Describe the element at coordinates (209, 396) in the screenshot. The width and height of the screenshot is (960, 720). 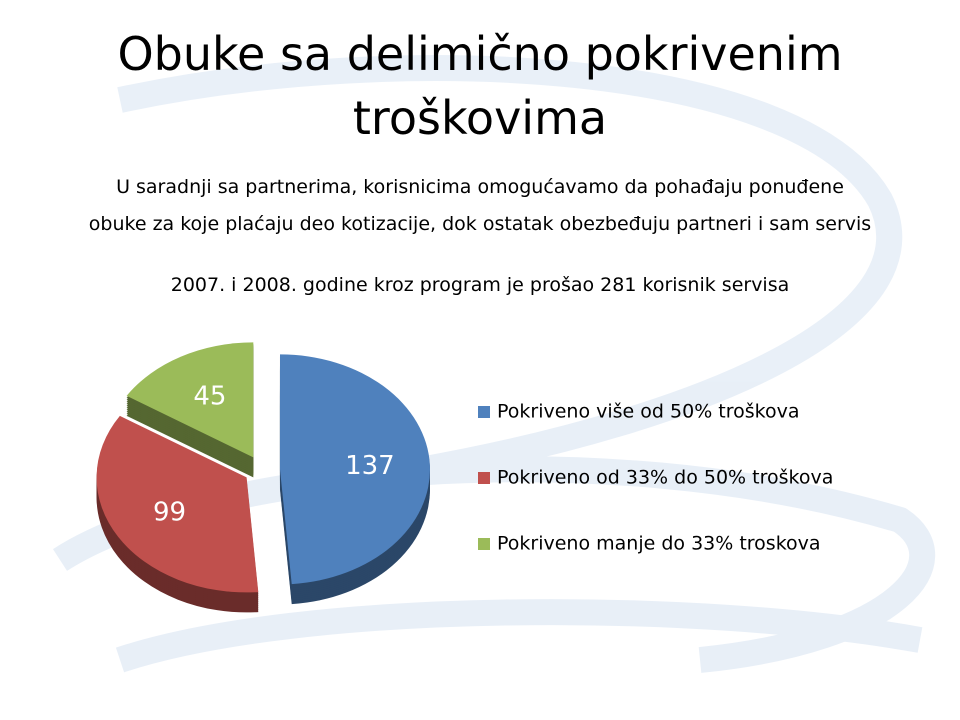
I see `data-label: 45` at that location.